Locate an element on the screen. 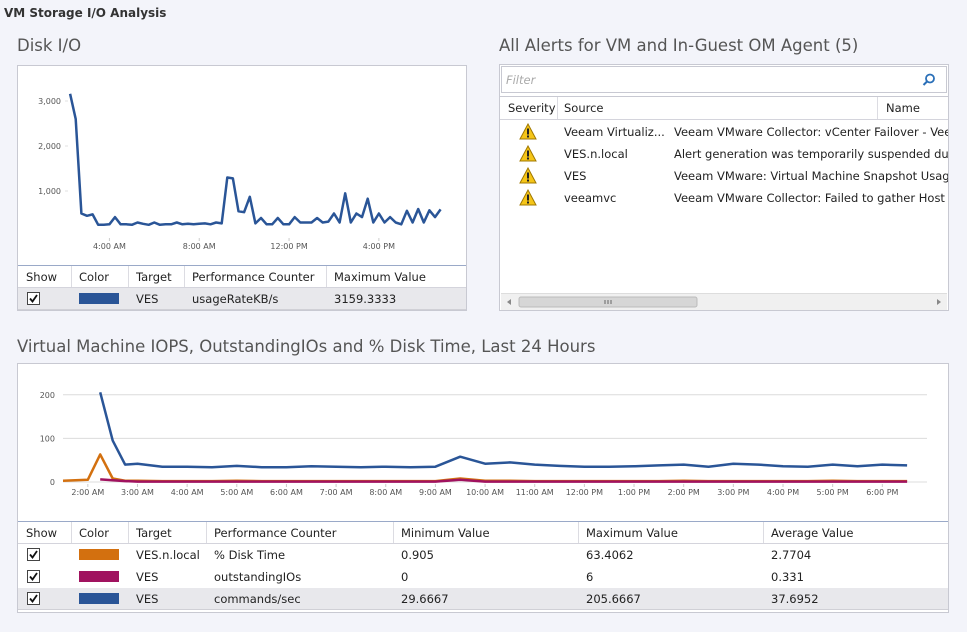 This screenshot has width=967, height=632. column-header: Show is located at coordinates (42, 277).